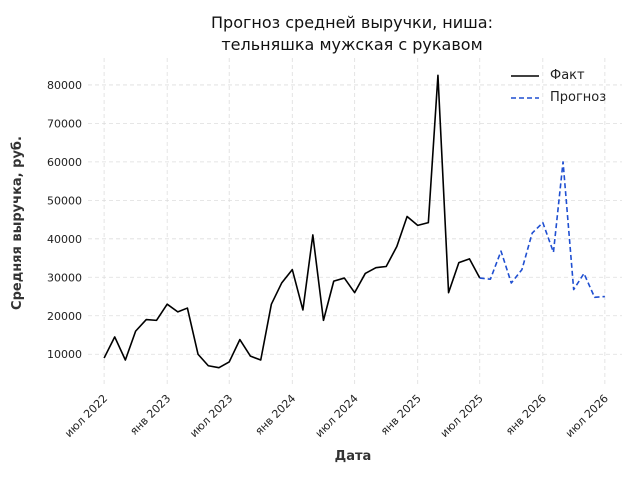 The image size is (640, 480). Describe the element at coordinates (587, 416) in the screenshot. I see `x-tick-label: июл 2026` at that location.